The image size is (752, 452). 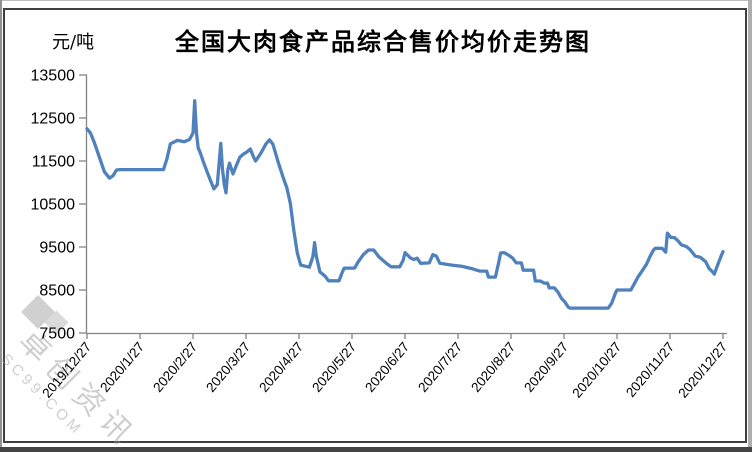 What do you see at coordinates (546, 367) in the screenshot?
I see `x-axis-tick-label: 2020/9/27` at bounding box center [546, 367].